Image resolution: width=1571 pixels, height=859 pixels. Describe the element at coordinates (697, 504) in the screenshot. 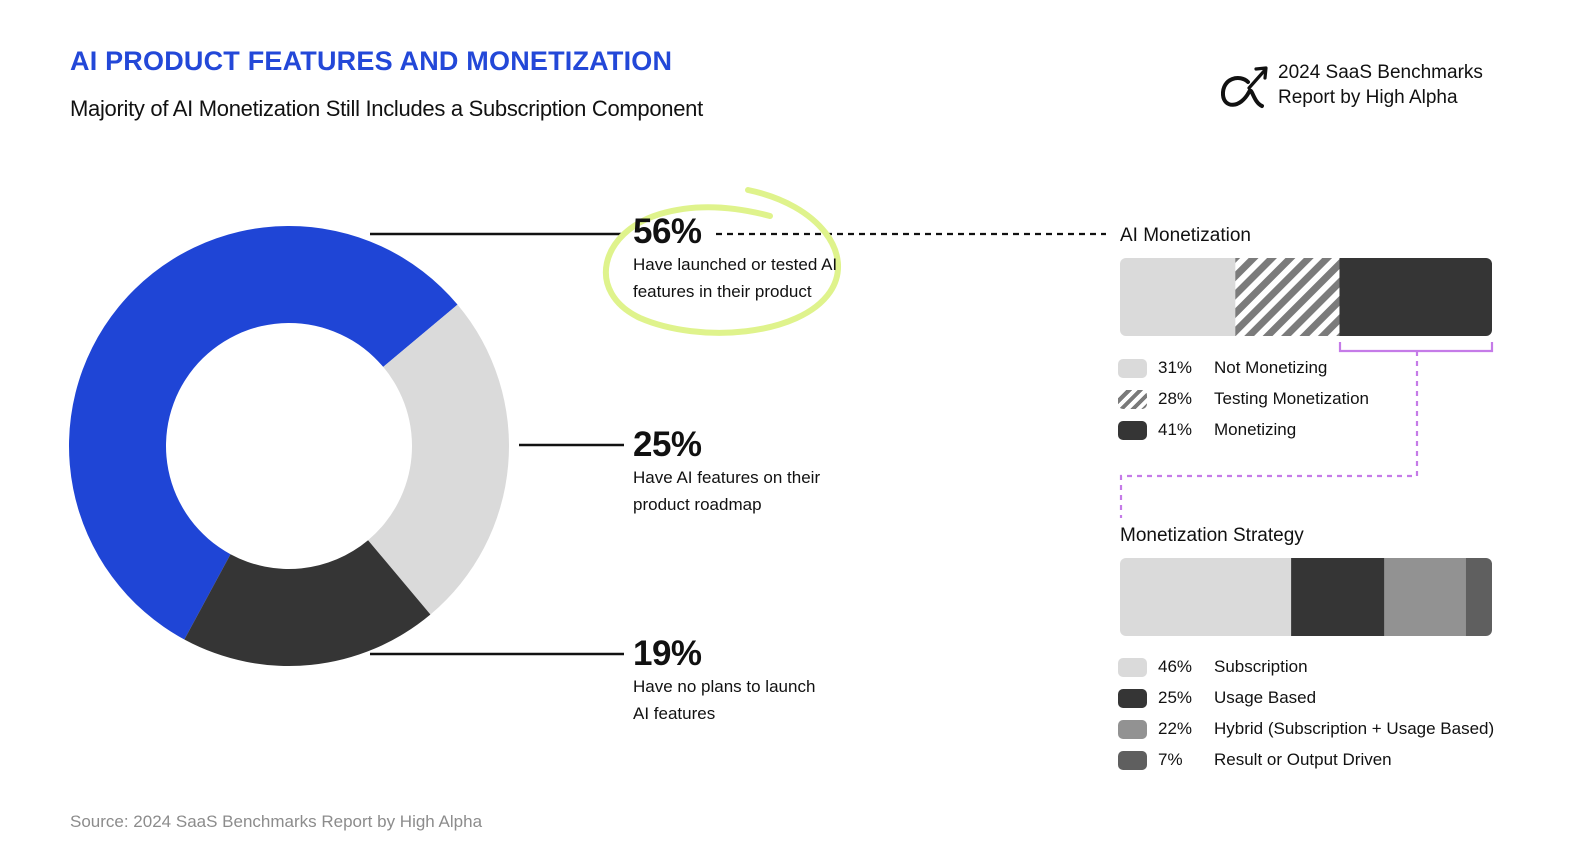

I see `callout-desc-line-2: product roadmap` at that location.